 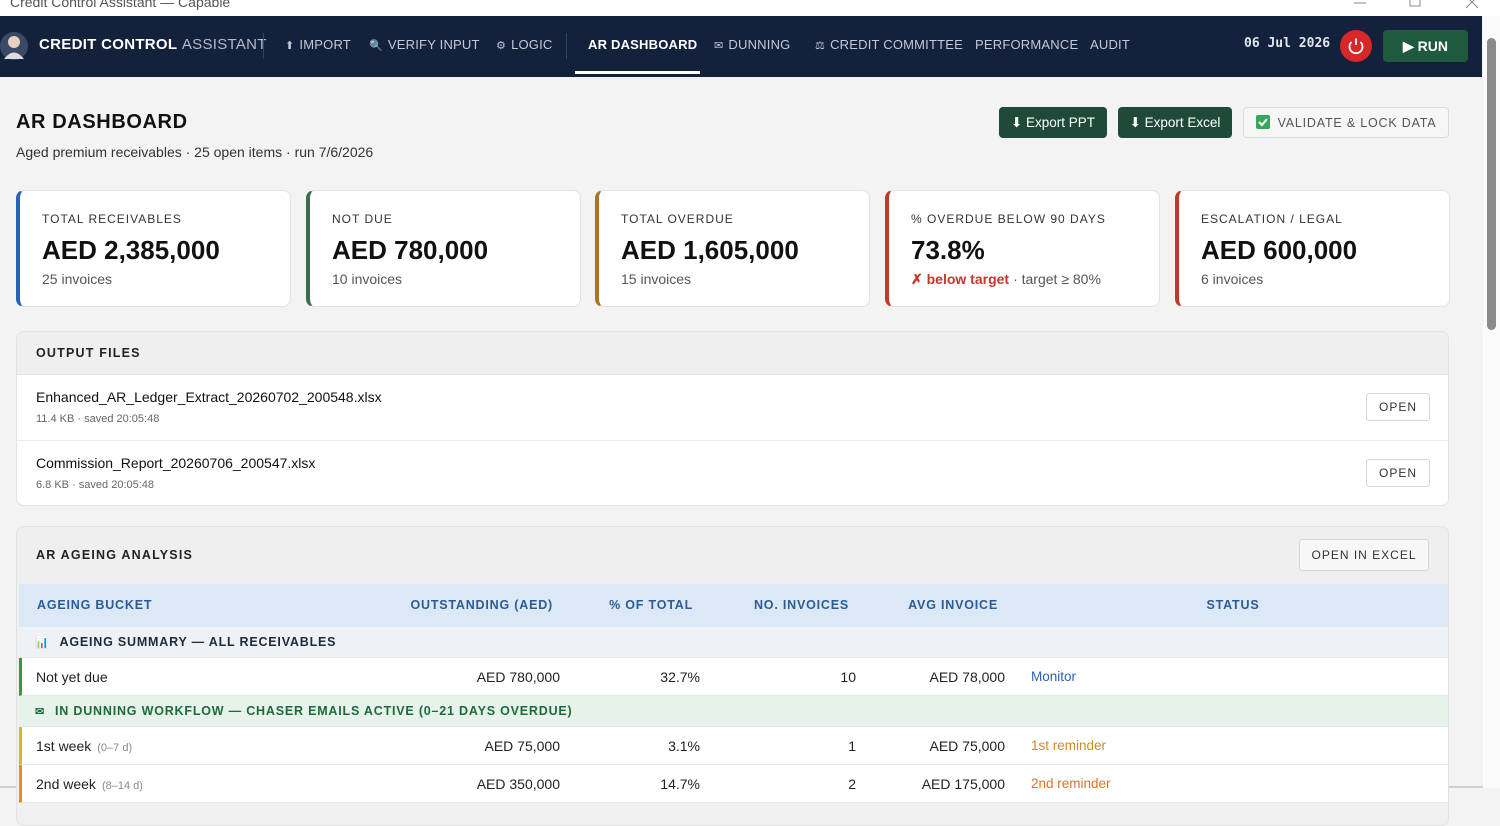 I want to click on nav-item: AUDIT, so click(x=1110, y=46).